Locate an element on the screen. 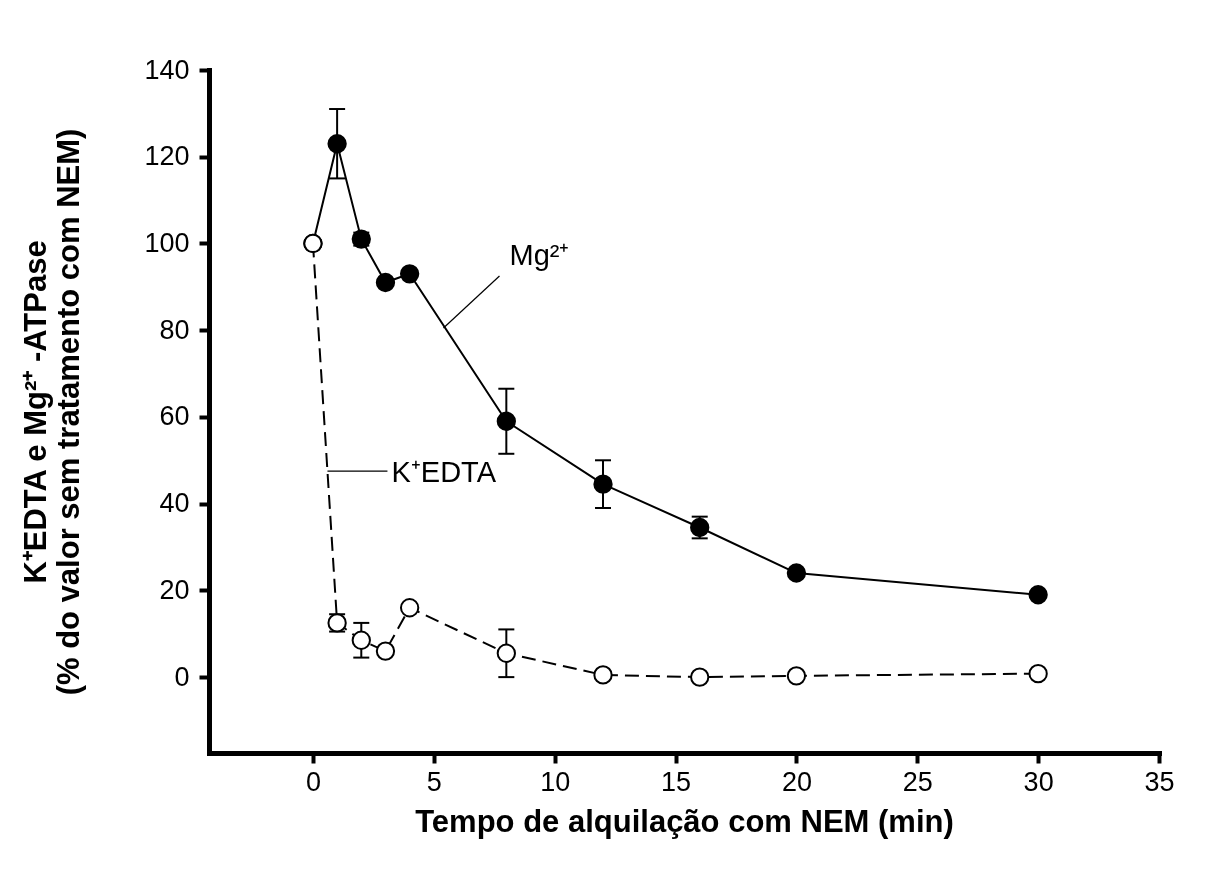  x-tick-label: 5 is located at coordinates (434, 781).